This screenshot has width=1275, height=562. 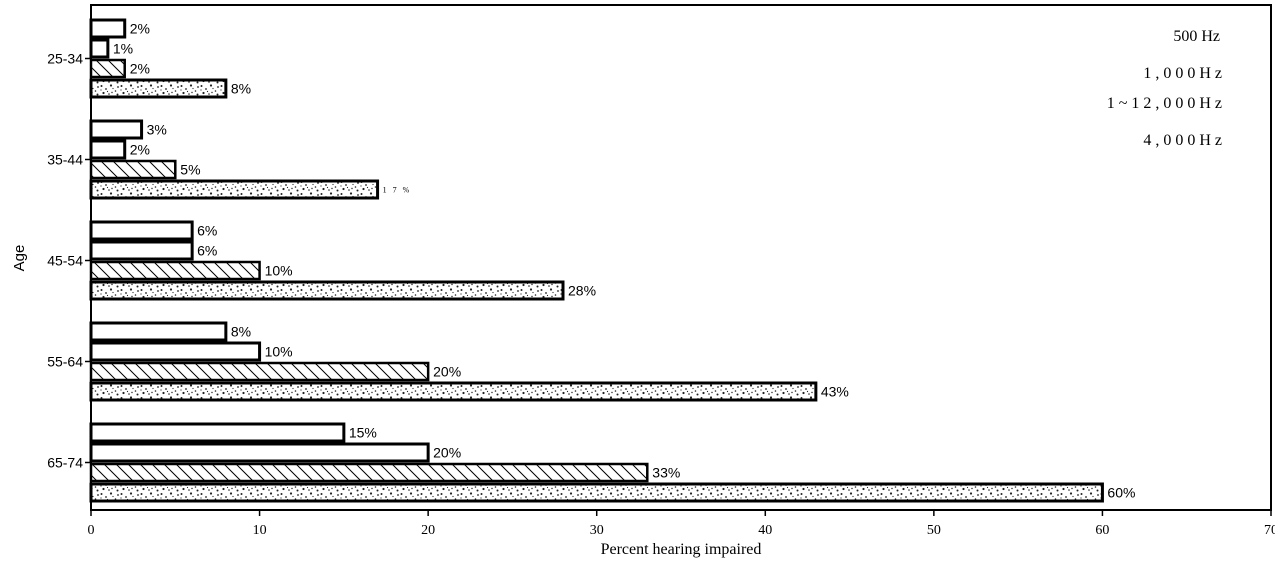 What do you see at coordinates (1196, 36) in the screenshot?
I see `legend-entry-500hz: 500 Hz` at bounding box center [1196, 36].